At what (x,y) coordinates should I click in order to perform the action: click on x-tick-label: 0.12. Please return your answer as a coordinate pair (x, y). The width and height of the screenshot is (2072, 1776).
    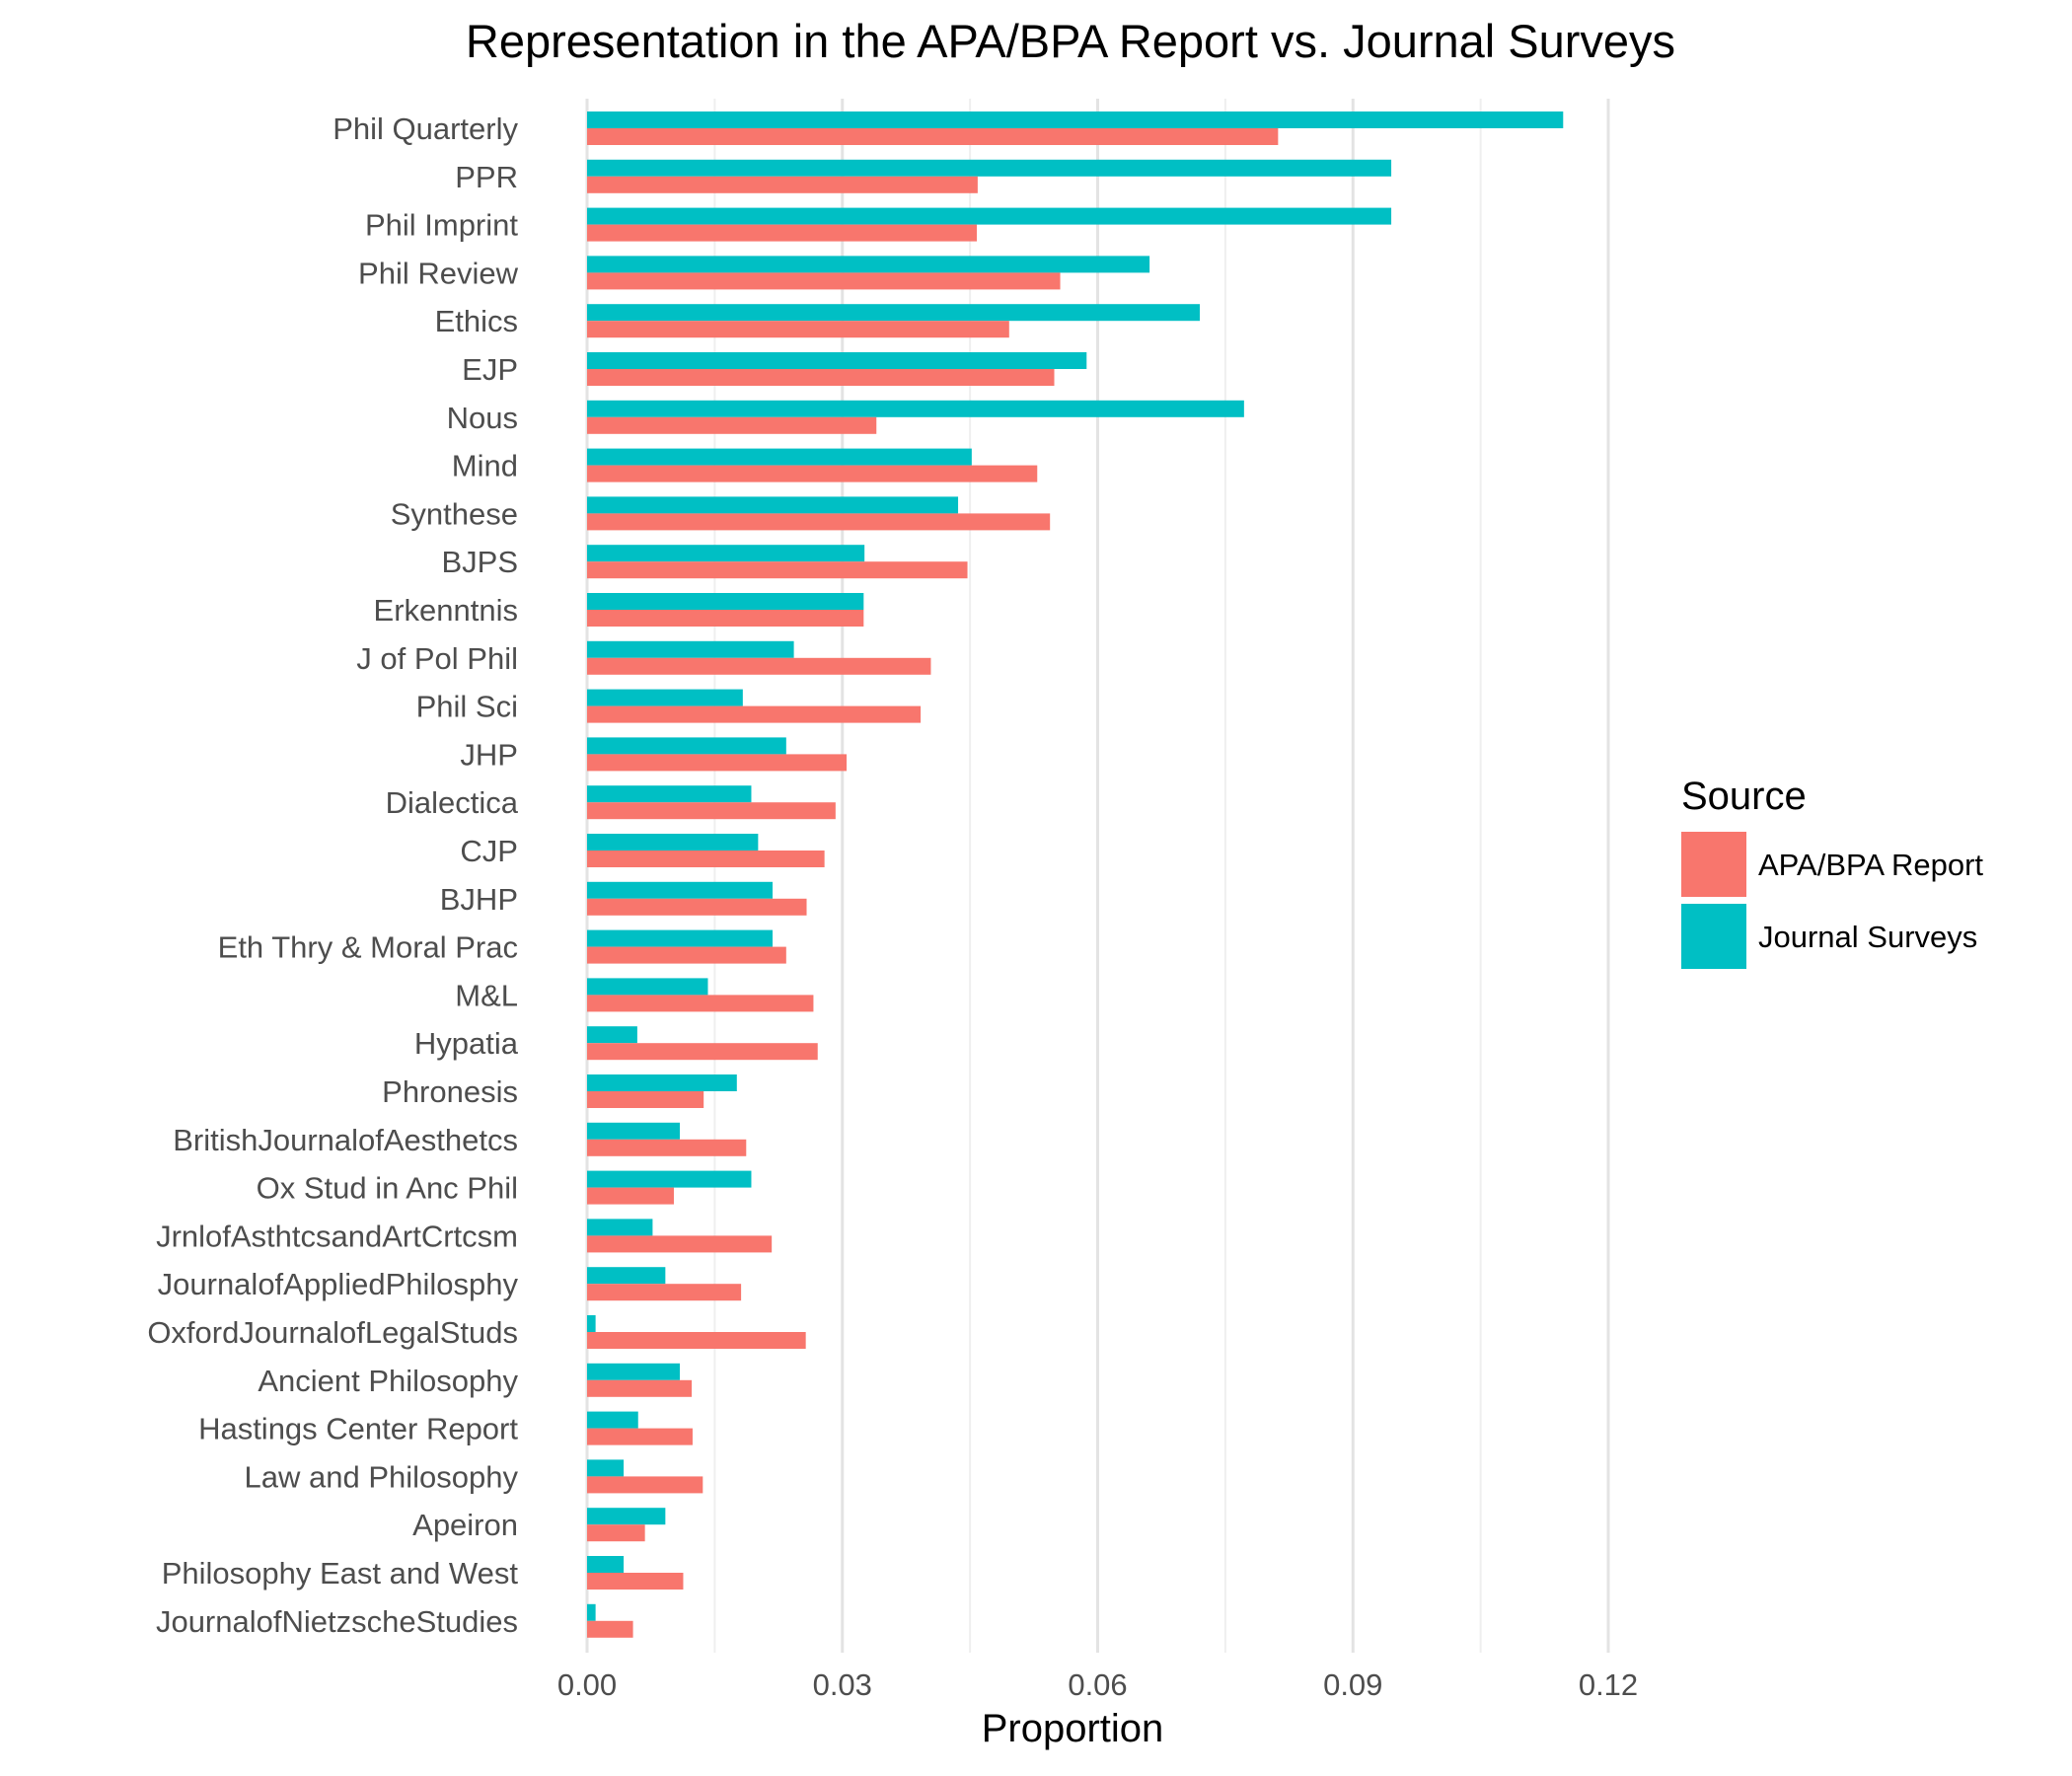
    Looking at the image, I should click on (1609, 1684).